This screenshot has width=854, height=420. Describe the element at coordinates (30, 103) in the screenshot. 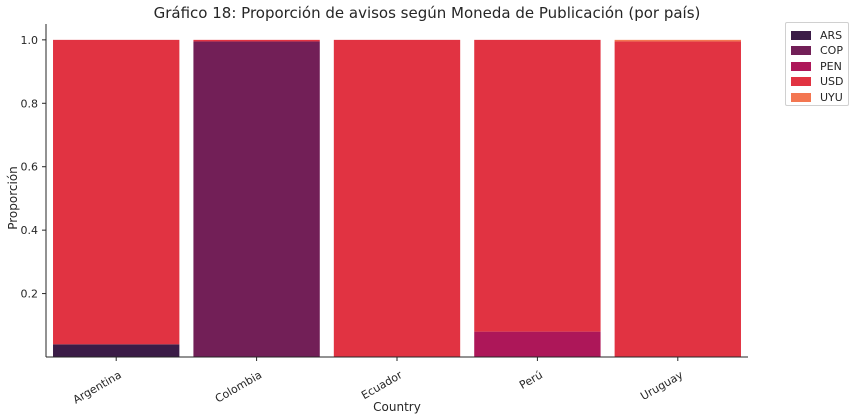

I see `y-tick-label: 0.8` at that location.